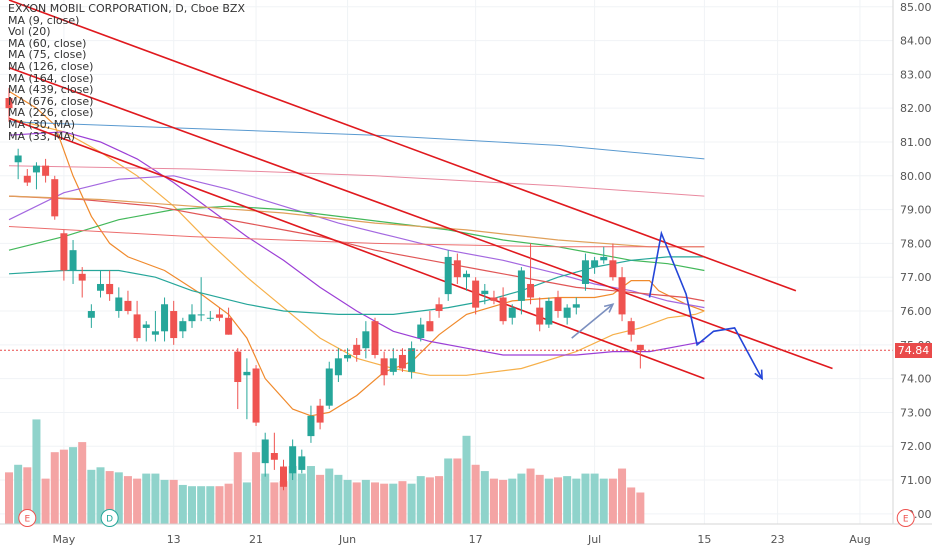 This screenshot has width=932, height=550. What do you see at coordinates (859, 539) in the screenshot?
I see `time-tick-label: Aug` at bounding box center [859, 539].